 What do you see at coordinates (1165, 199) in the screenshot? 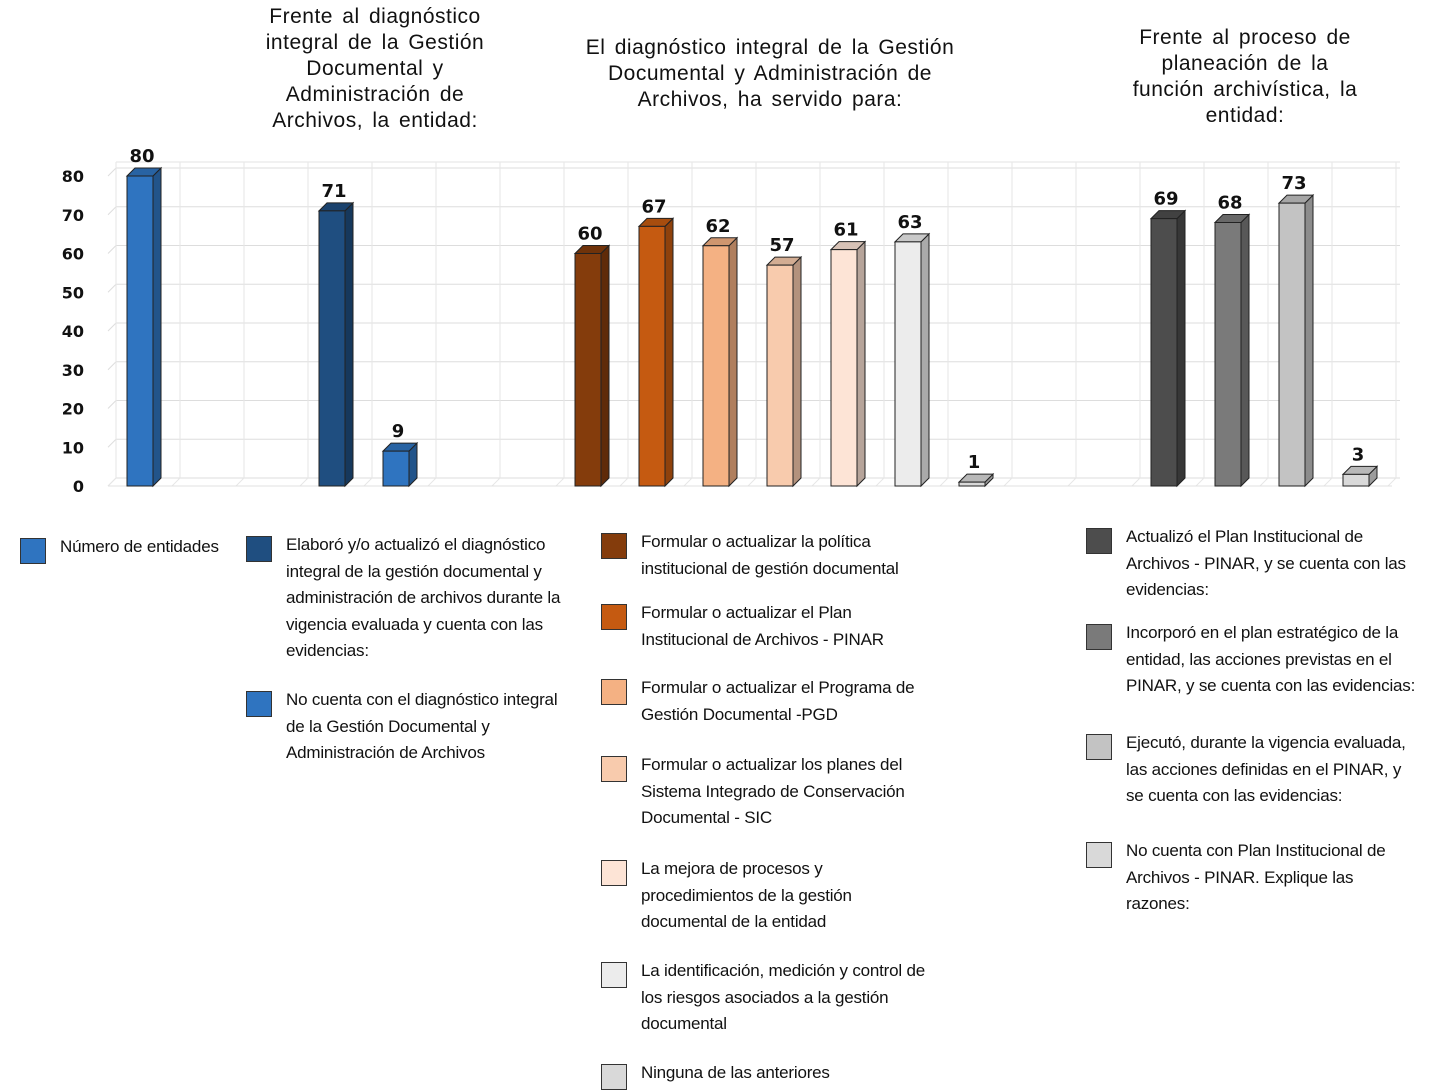
I see `data-label-11: 69` at bounding box center [1165, 199].